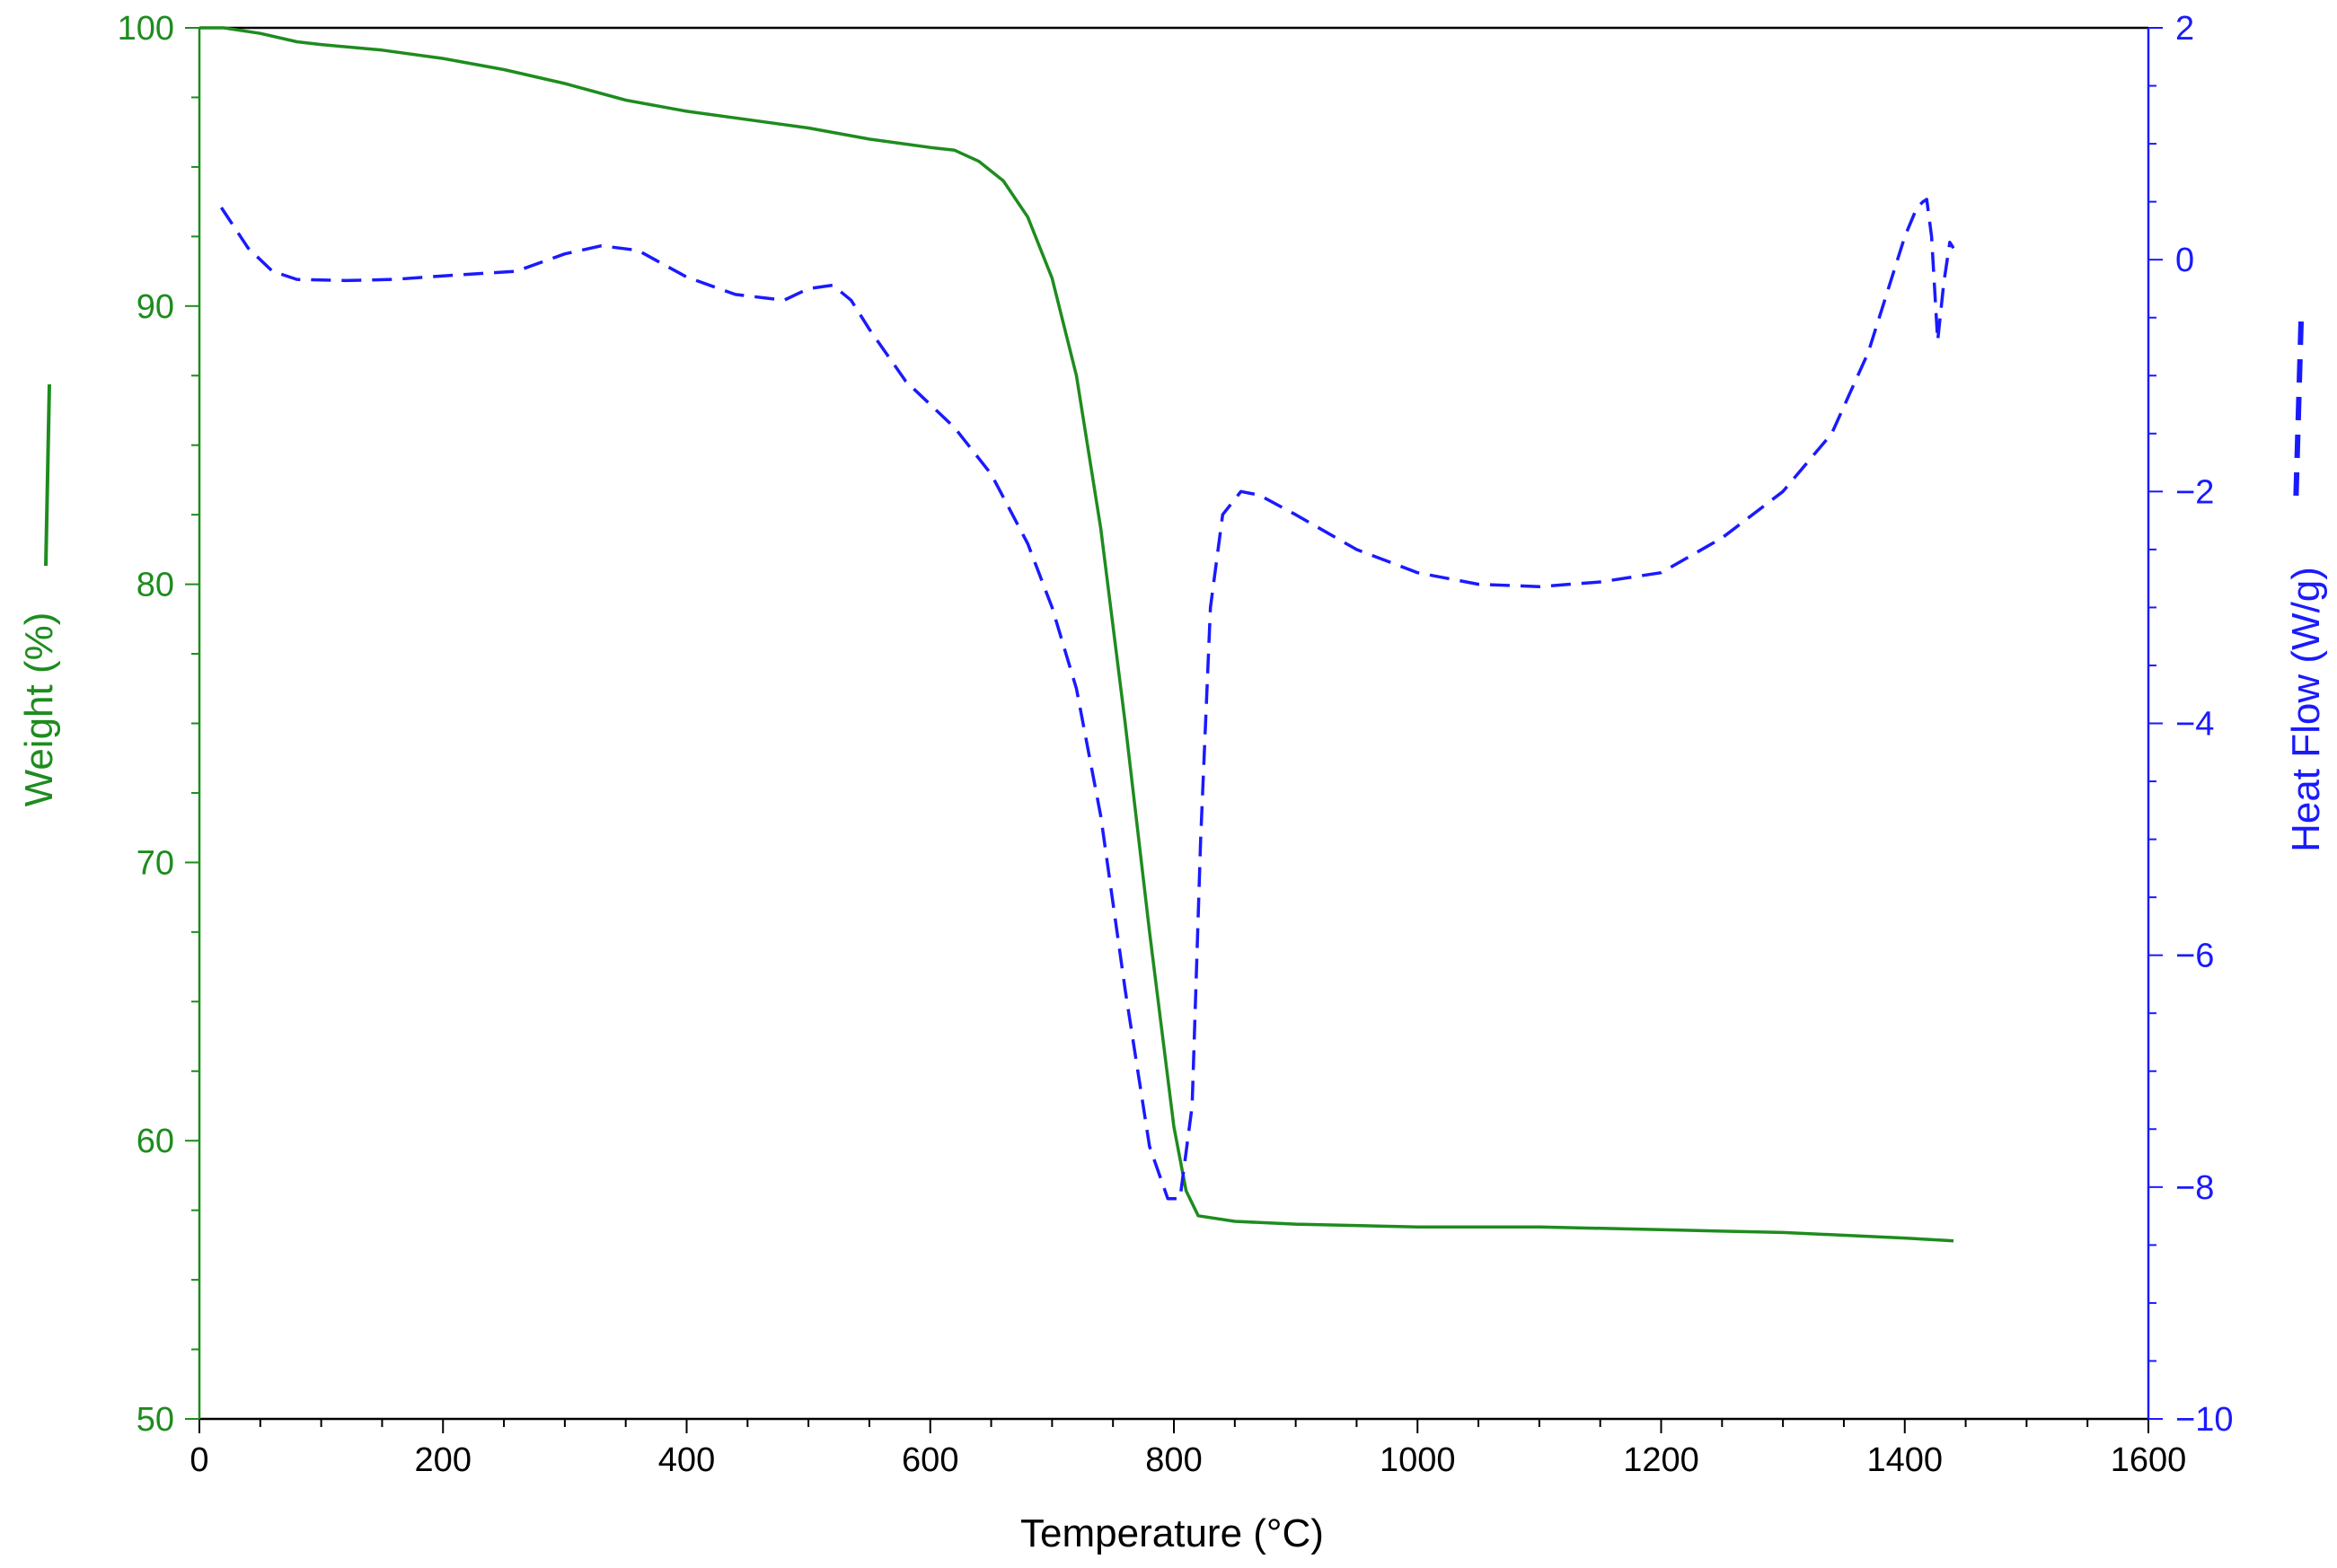 The height and width of the screenshot is (1568, 2337). What do you see at coordinates (2184, 29) in the screenshot?
I see `y2-tick-label: 2` at bounding box center [2184, 29].